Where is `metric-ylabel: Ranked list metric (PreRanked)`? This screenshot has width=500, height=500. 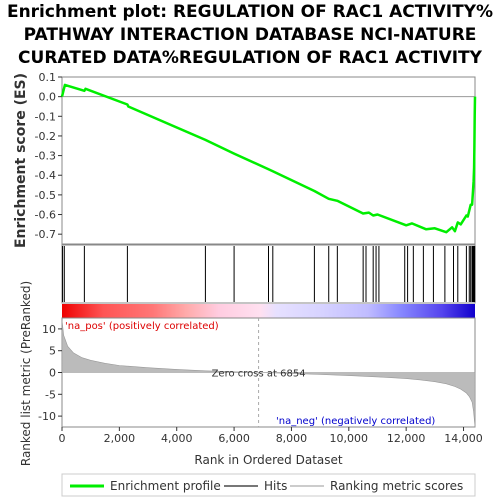
metric-ylabel: Ranked list metric (PreRanked) is located at coordinates (26, 373).